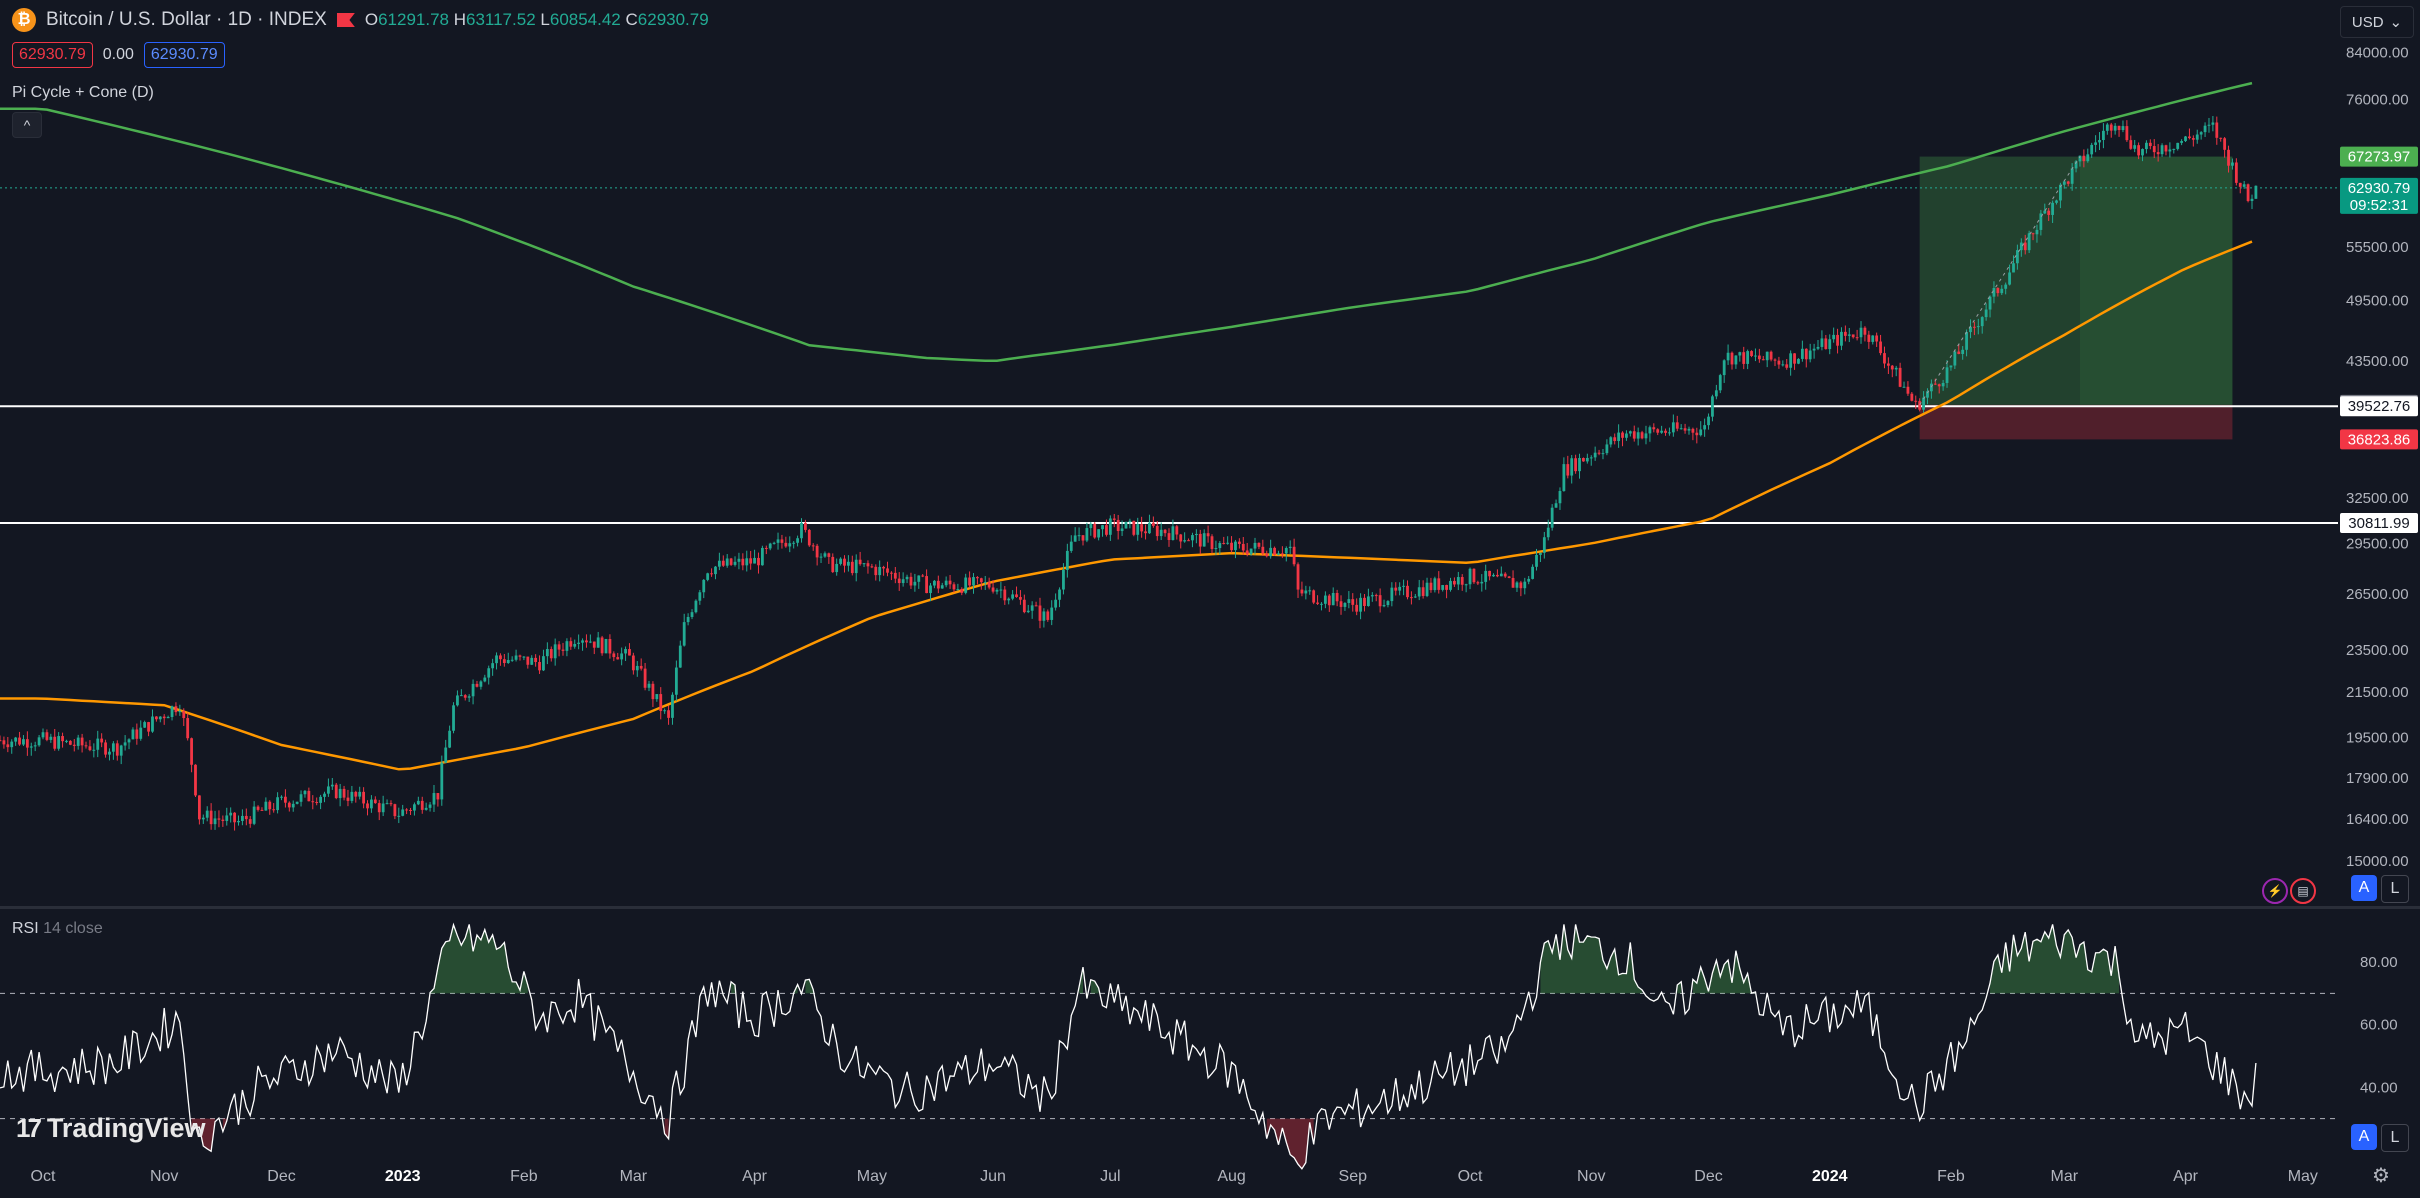 The height and width of the screenshot is (1198, 2420). I want to click on time-tick-label: Feb, so click(524, 1176).